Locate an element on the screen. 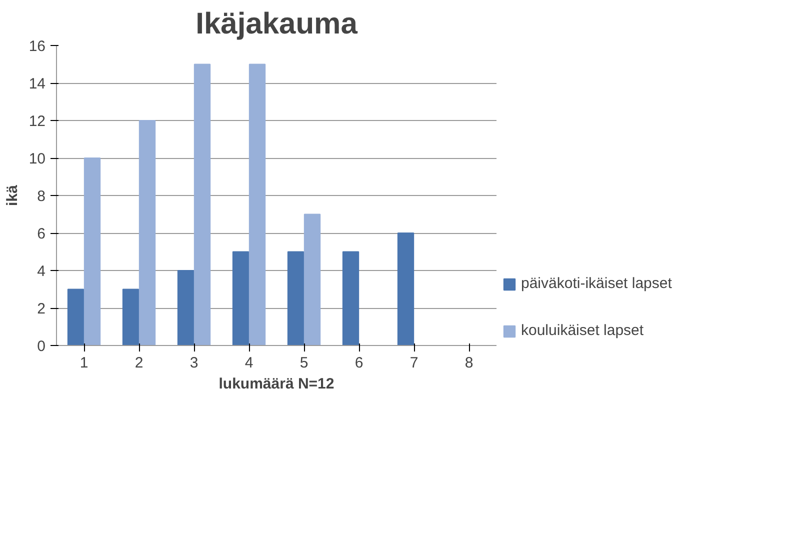  y-tick-label: 4 is located at coordinates (41, 271).